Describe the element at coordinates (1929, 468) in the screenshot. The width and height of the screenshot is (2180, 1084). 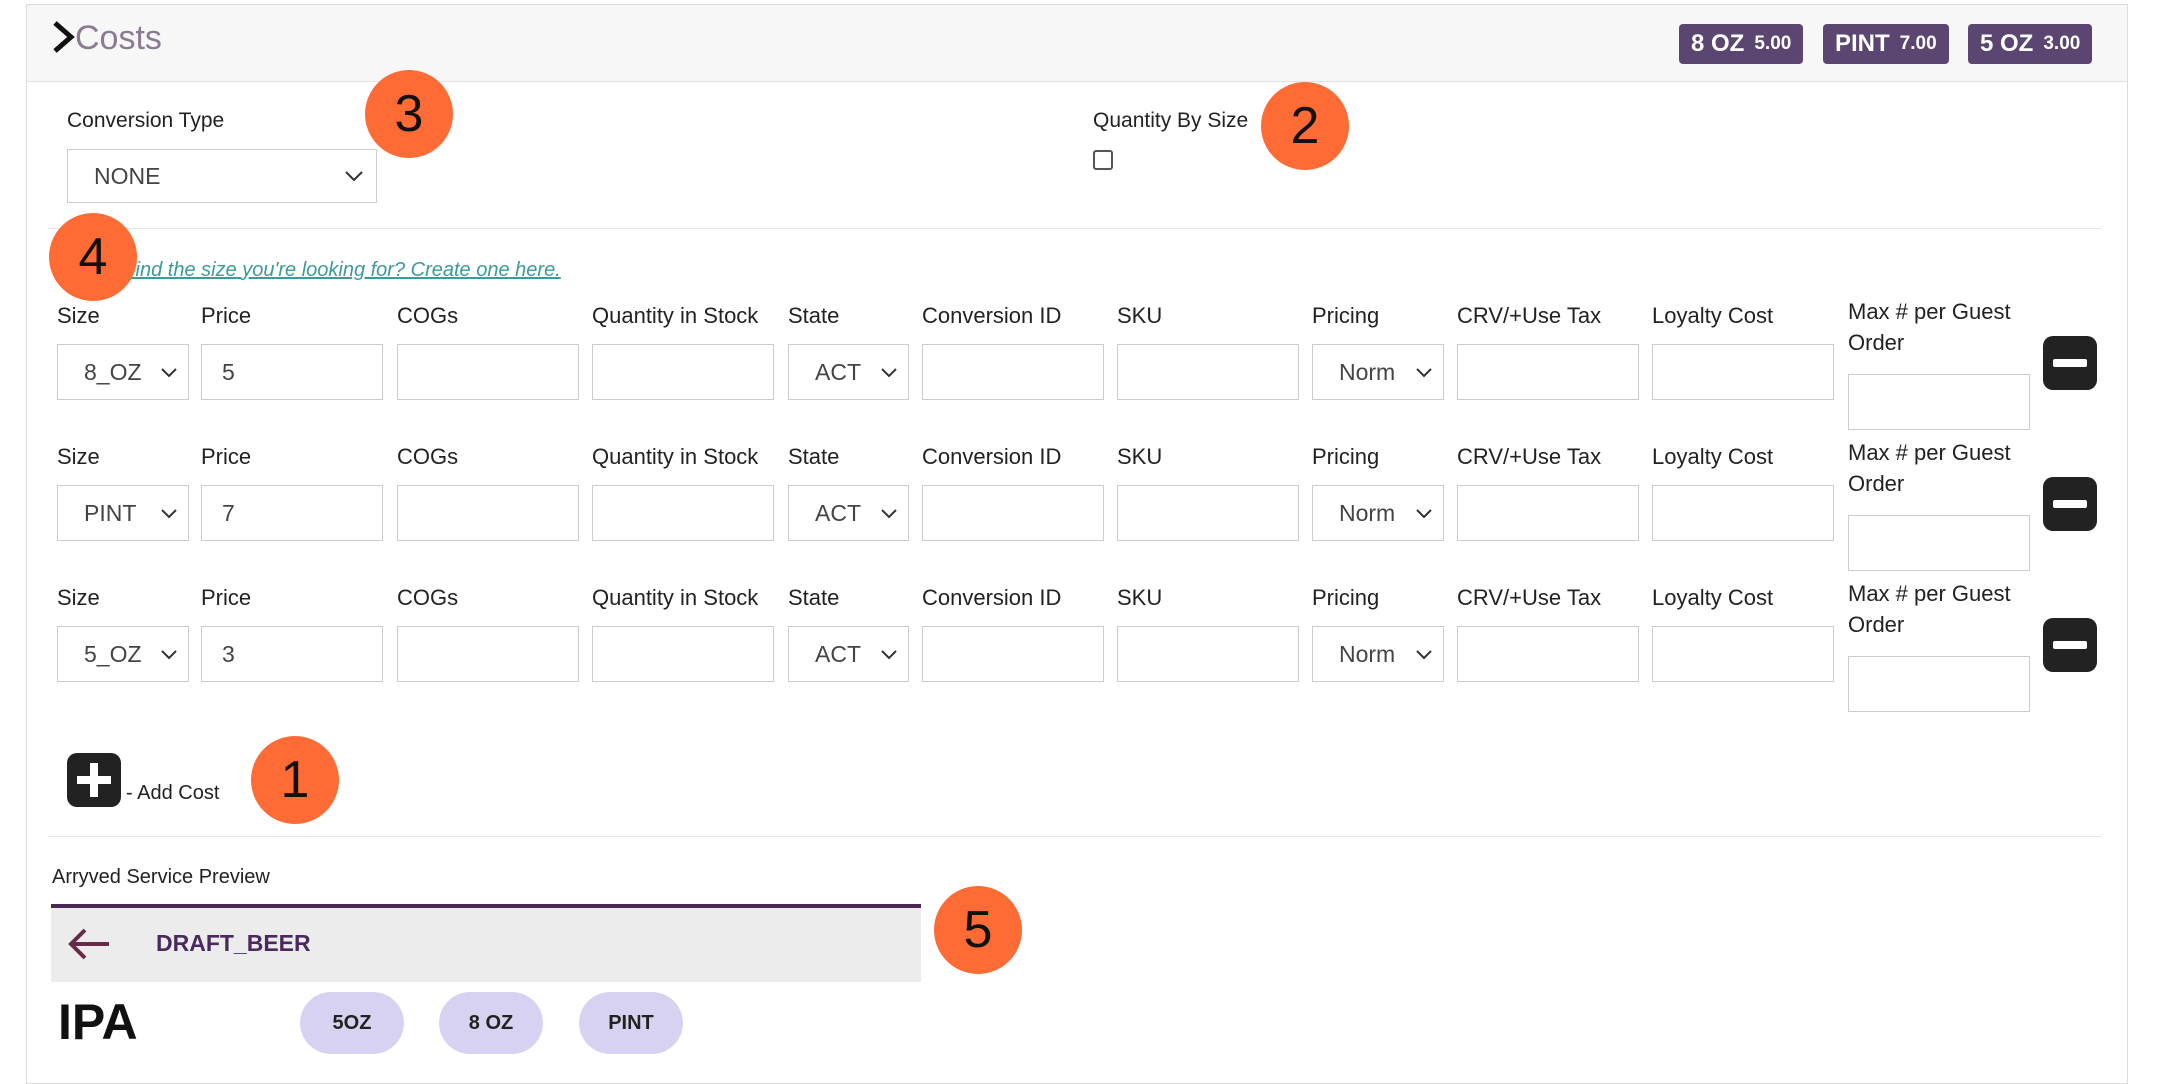
I see `field-label-max: Max # per Guest Order` at that location.